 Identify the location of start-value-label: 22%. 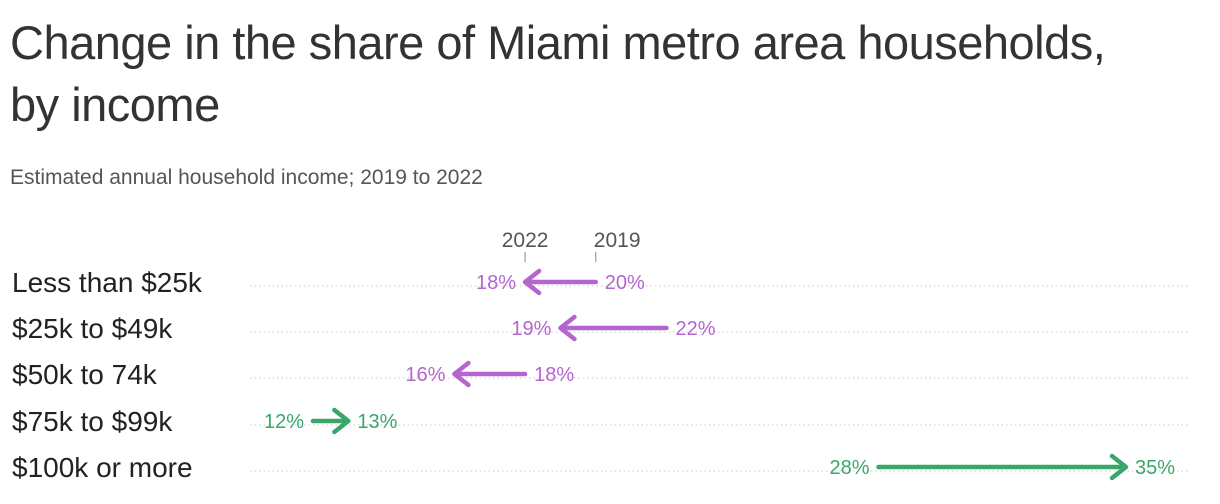
(695, 329).